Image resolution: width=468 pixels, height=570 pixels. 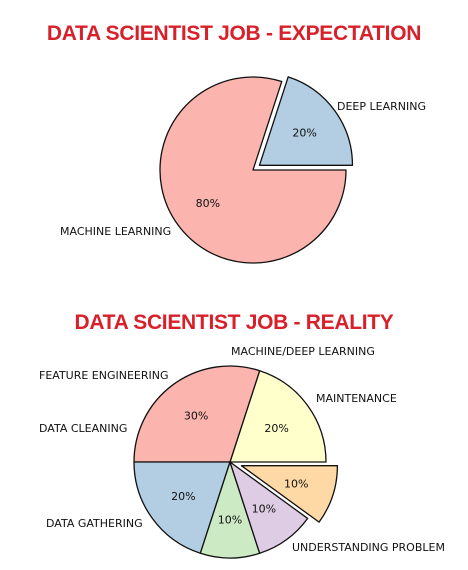 What do you see at coordinates (115, 231) in the screenshot?
I see `slice-category-label: MACHINE LEARNING` at bounding box center [115, 231].